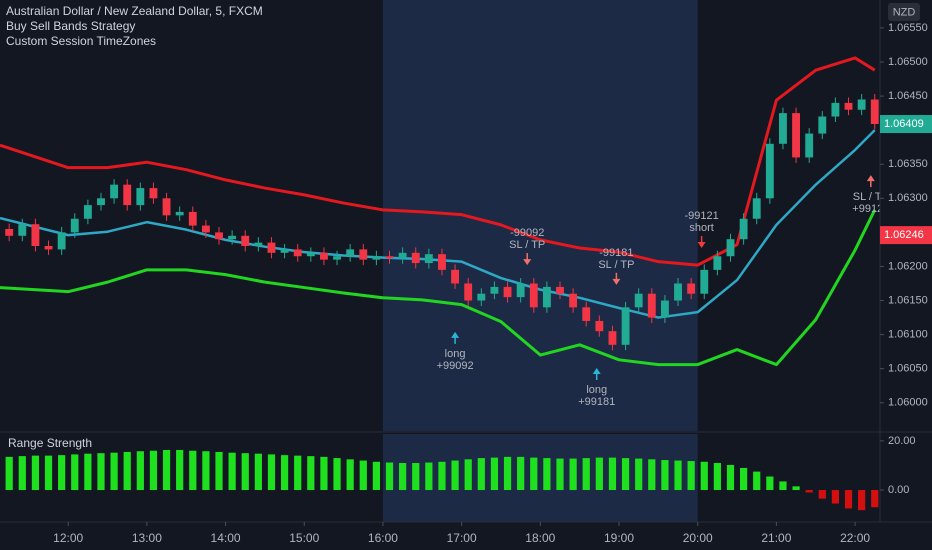 The image size is (932, 550). I want to click on x-tick-label: 21:00, so click(776, 538).